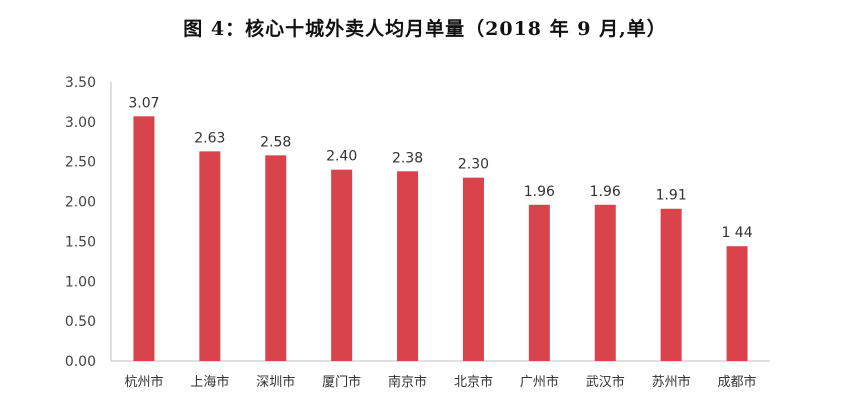  What do you see at coordinates (341, 157) in the screenshot?
I see `data-label: 2.40` at bounding box center [341, 157].